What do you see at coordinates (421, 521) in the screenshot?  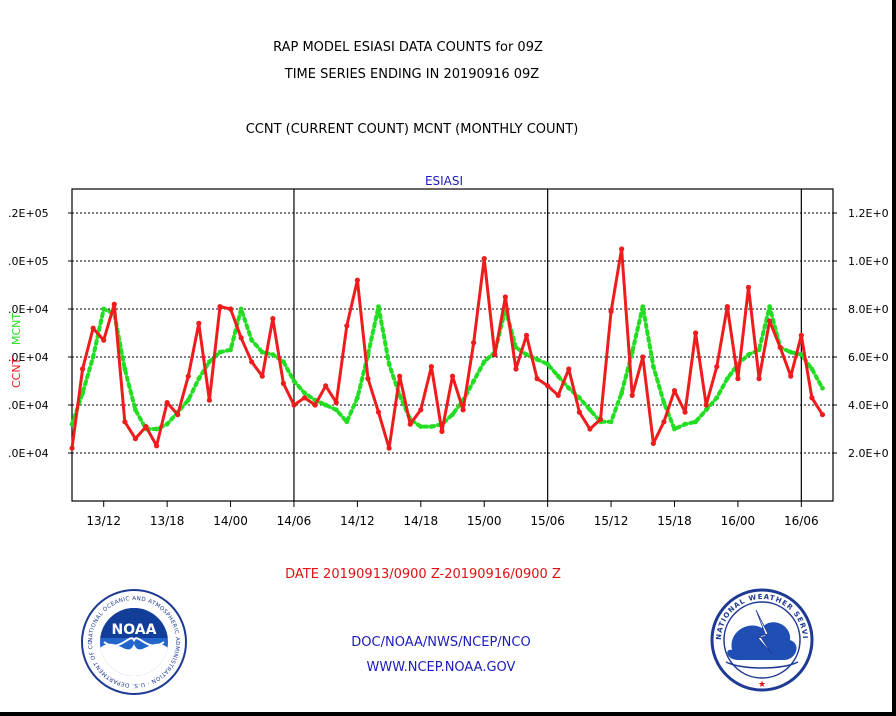 I see `x-tick-label: 14/18` at bounding box center [421, 521].